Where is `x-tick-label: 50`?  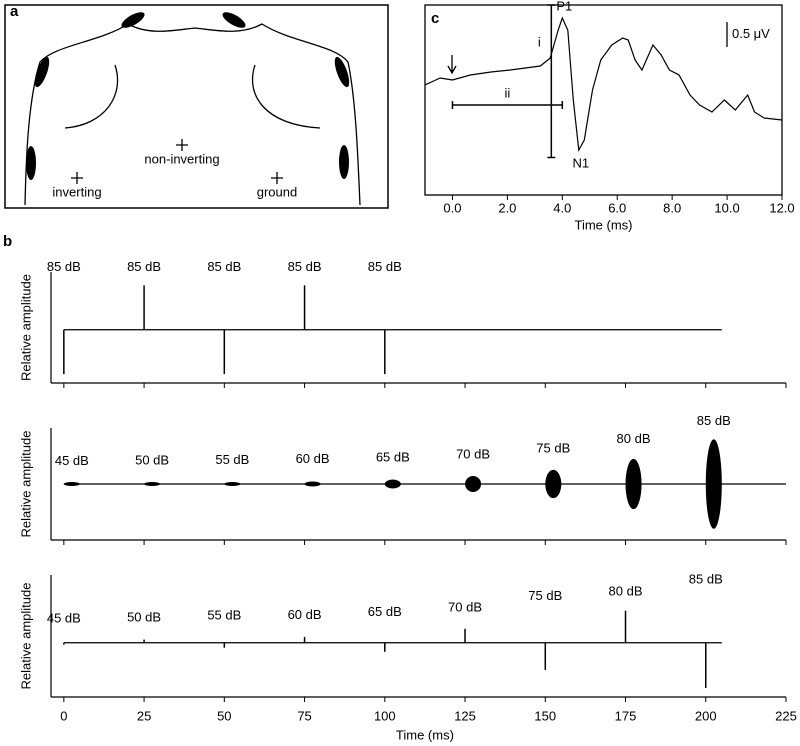
x-tick-label: 50 is located at coordinates (224, 715).